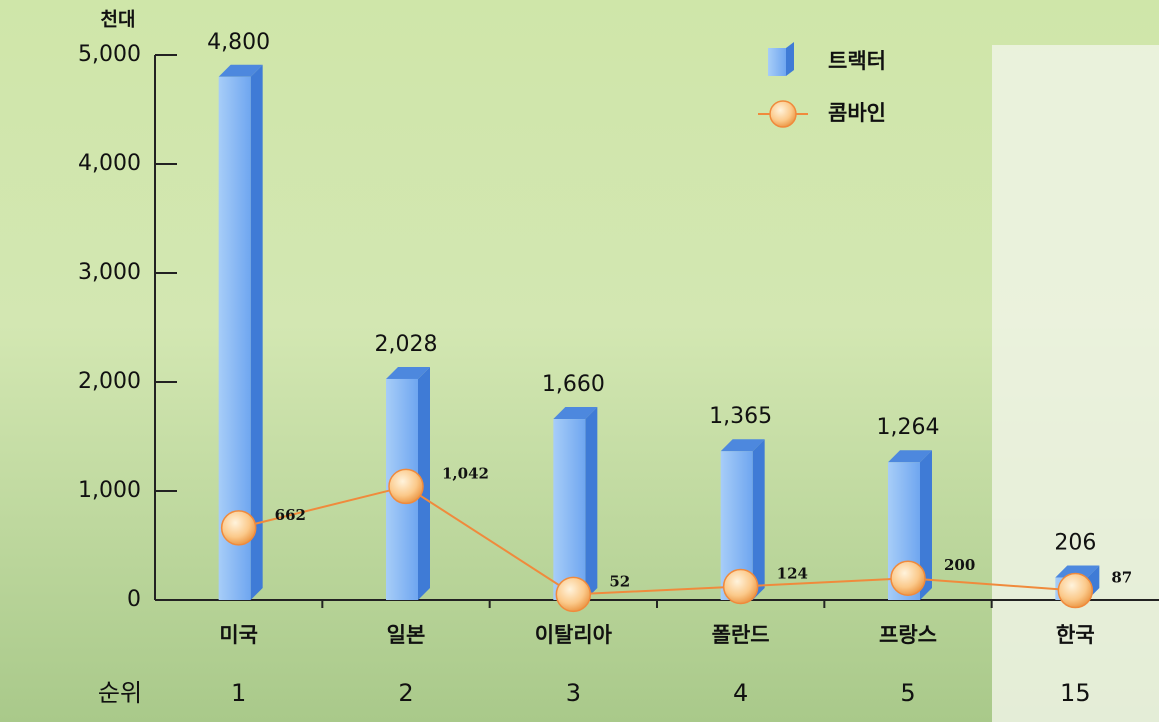 The image size is (1159, 722). I want to click on y-tick-label: 3,000, so click(109, 272).